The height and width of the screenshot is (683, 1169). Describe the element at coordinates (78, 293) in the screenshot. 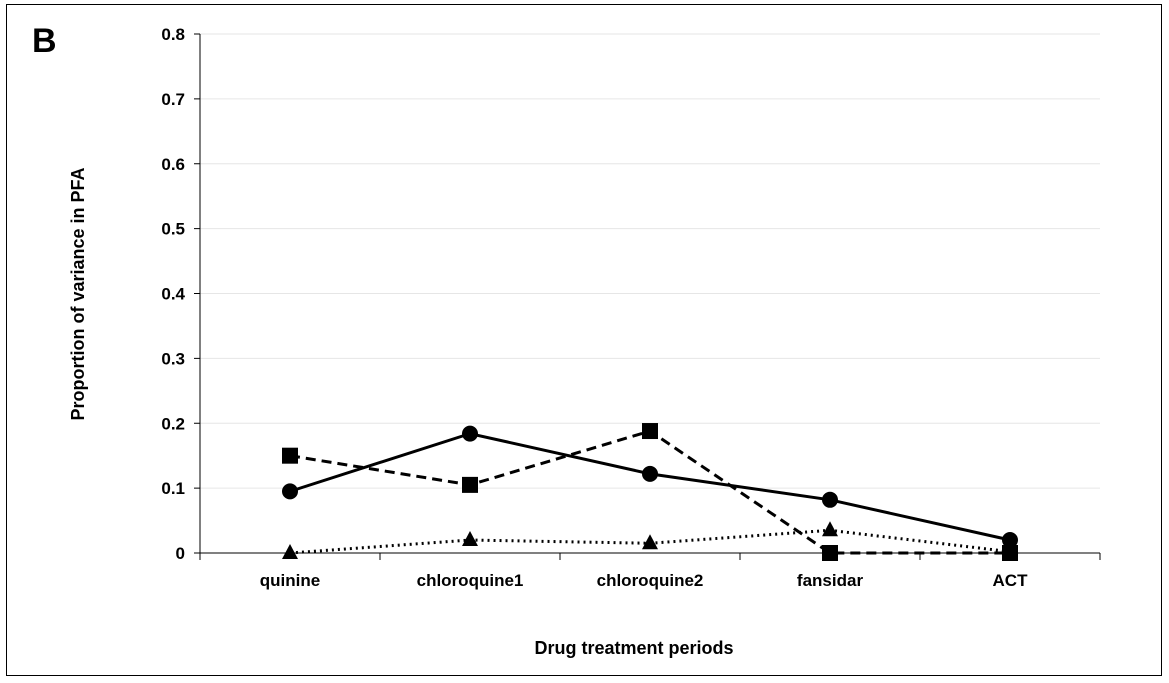

I see `y-axis-title: Proportion of variance in PFA` at that location.